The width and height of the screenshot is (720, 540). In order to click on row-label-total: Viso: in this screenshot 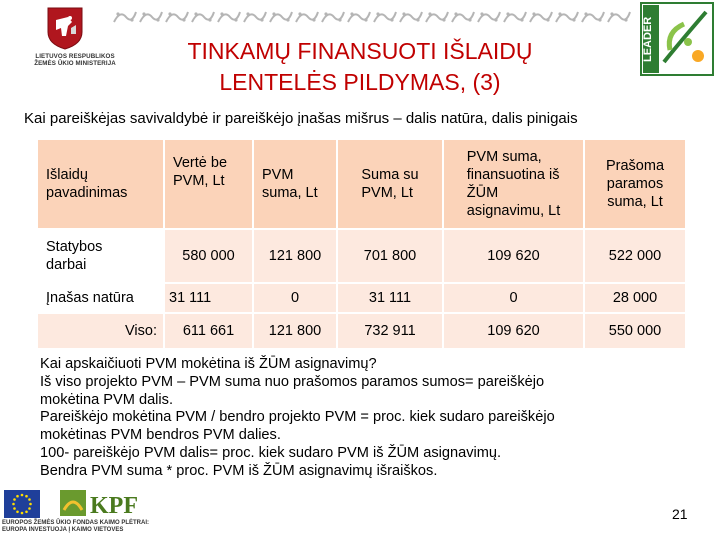, I will do `click(100, 331)`.